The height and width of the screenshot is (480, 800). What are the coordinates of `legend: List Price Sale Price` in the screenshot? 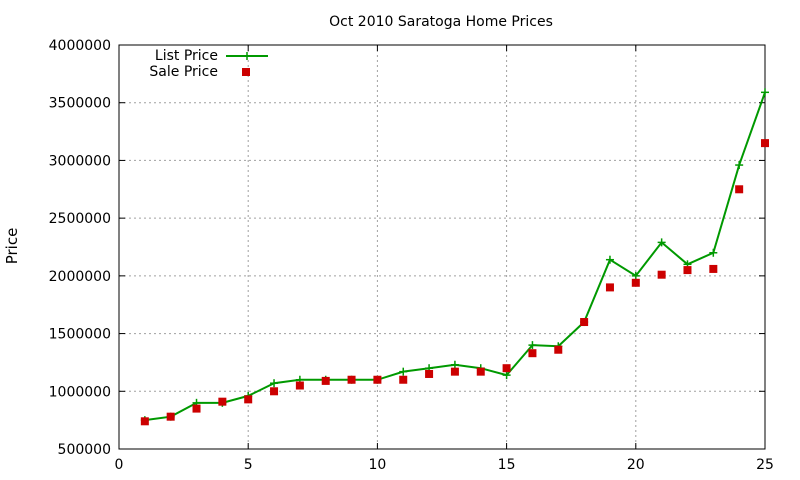 It's located at (208, 64).